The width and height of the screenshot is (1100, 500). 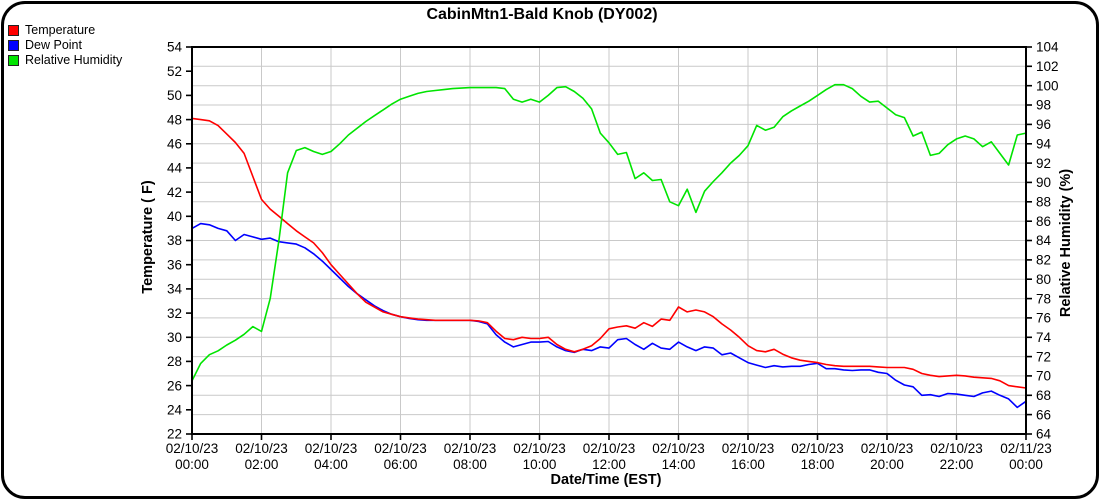 What do you see at coordinates (542, 14) in the screenshot?
I see `chart-title: CabinMtn1-Bald Knob (DY002)` at bounding box center [542, 14].